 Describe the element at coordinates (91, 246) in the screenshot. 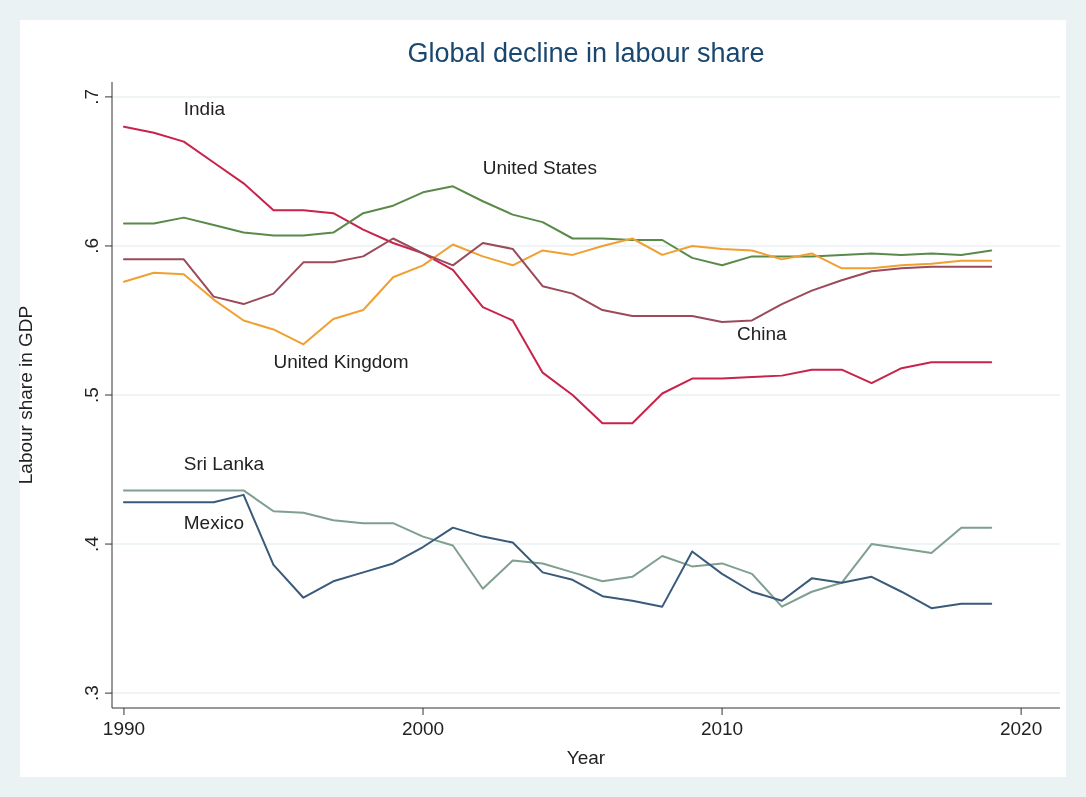

I see `y-tick-label: .6` at that location.